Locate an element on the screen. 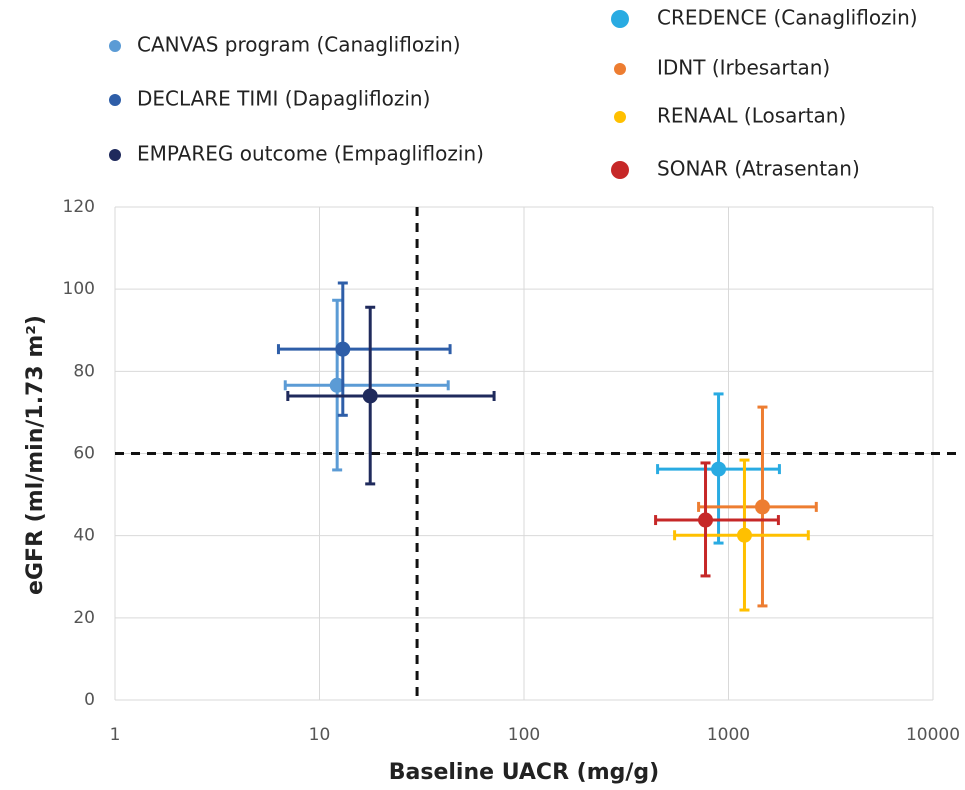  legend-label: DECLARE TIMI (Dapagliflozin) is located at coordinates (283, 99).